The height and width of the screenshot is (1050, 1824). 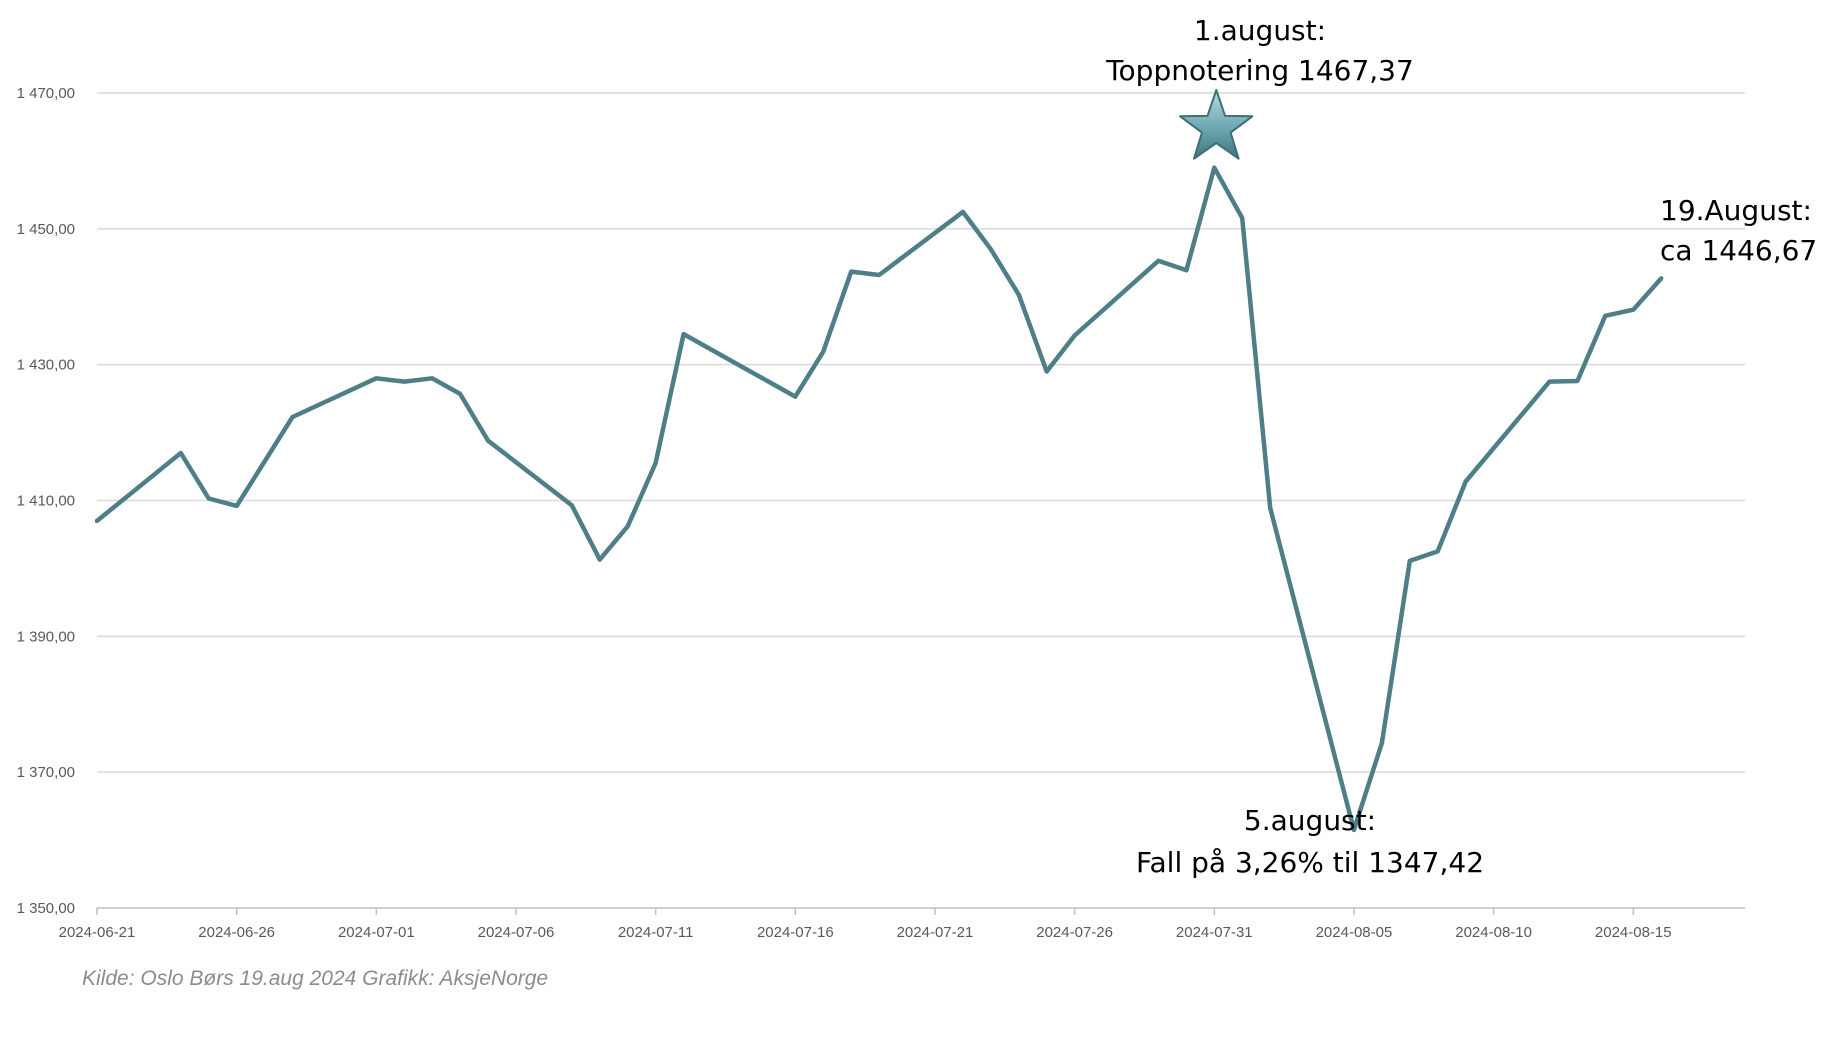 What do you see at coordinates (795, 932) in the screenshot?
I see `x-tick-label: 2024-07-16` at bounding box center [795, 932].